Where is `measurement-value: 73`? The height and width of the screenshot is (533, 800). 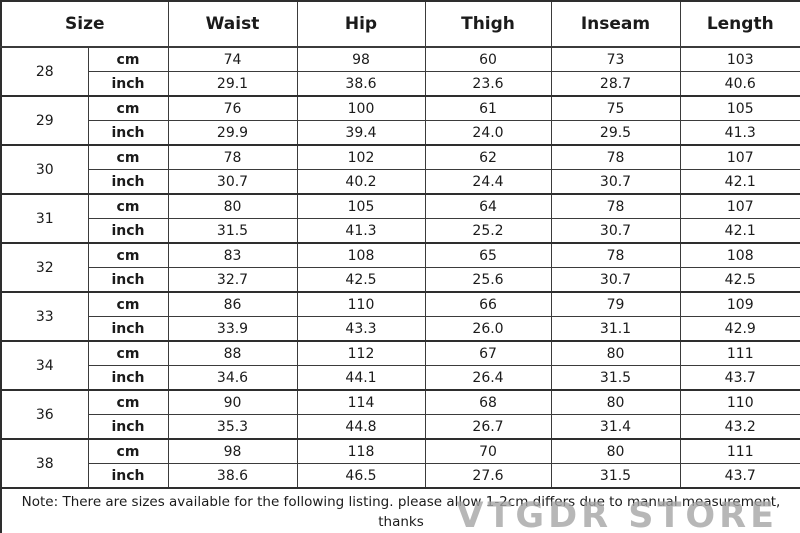
measurement-value: 73 is located at coordinates (615, 59).